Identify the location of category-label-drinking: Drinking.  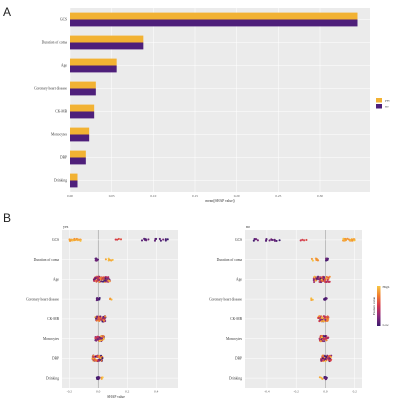
(235, 378).